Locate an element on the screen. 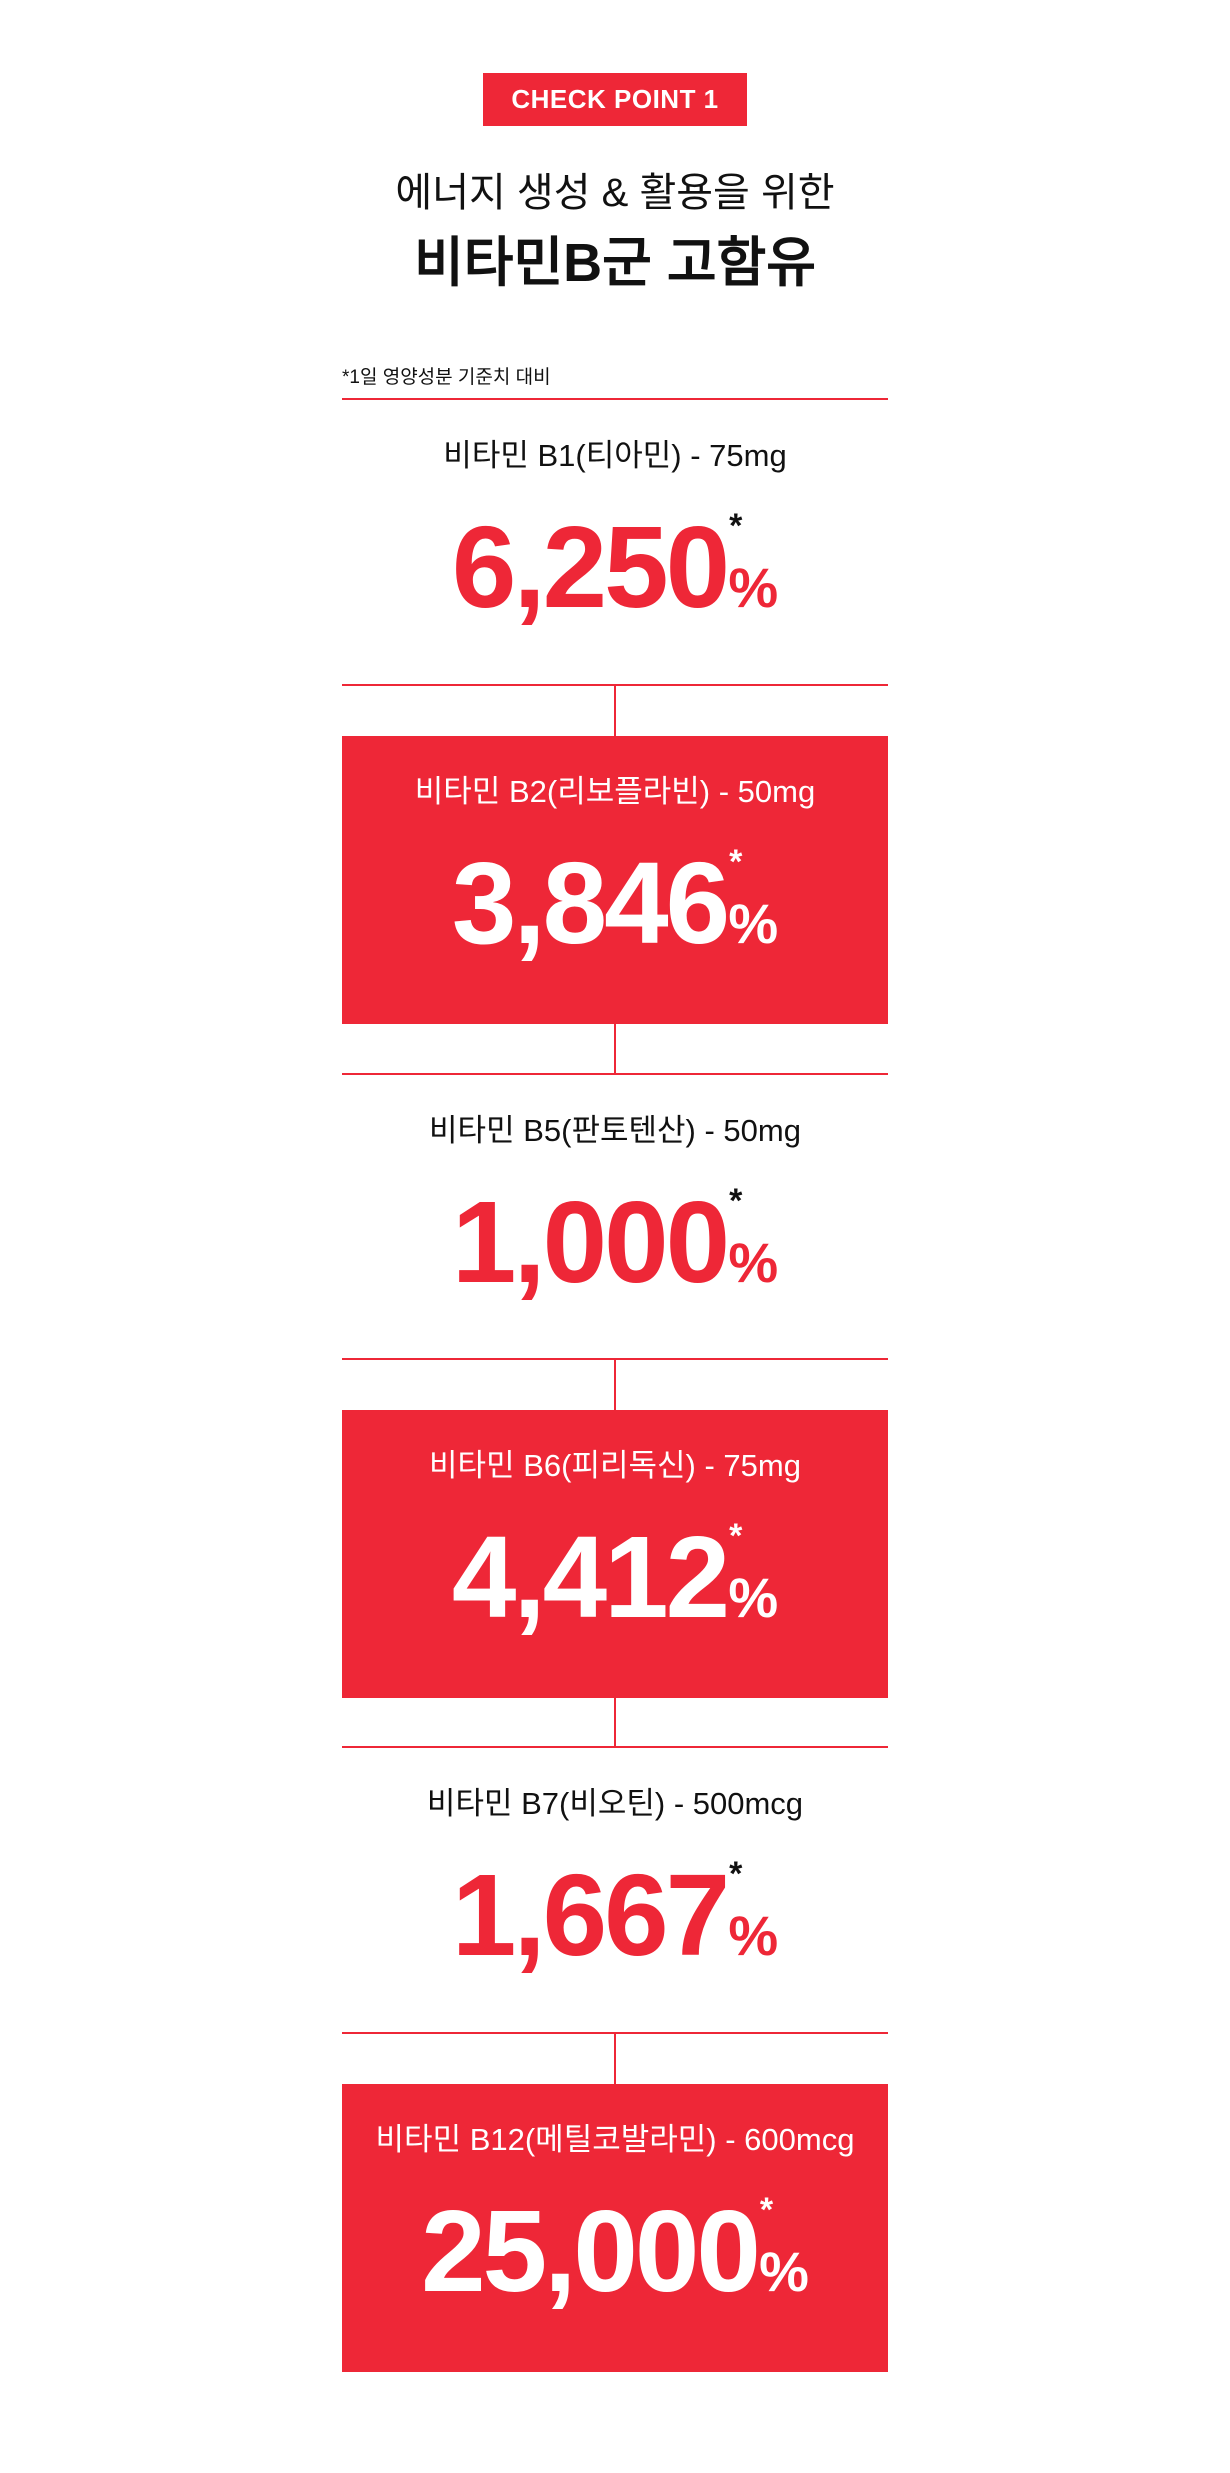 Image resolution: width=1230 pixels, height=2473 pixels. vitamin-percent-value: 1,667 is located at coordinates (590, 1915).